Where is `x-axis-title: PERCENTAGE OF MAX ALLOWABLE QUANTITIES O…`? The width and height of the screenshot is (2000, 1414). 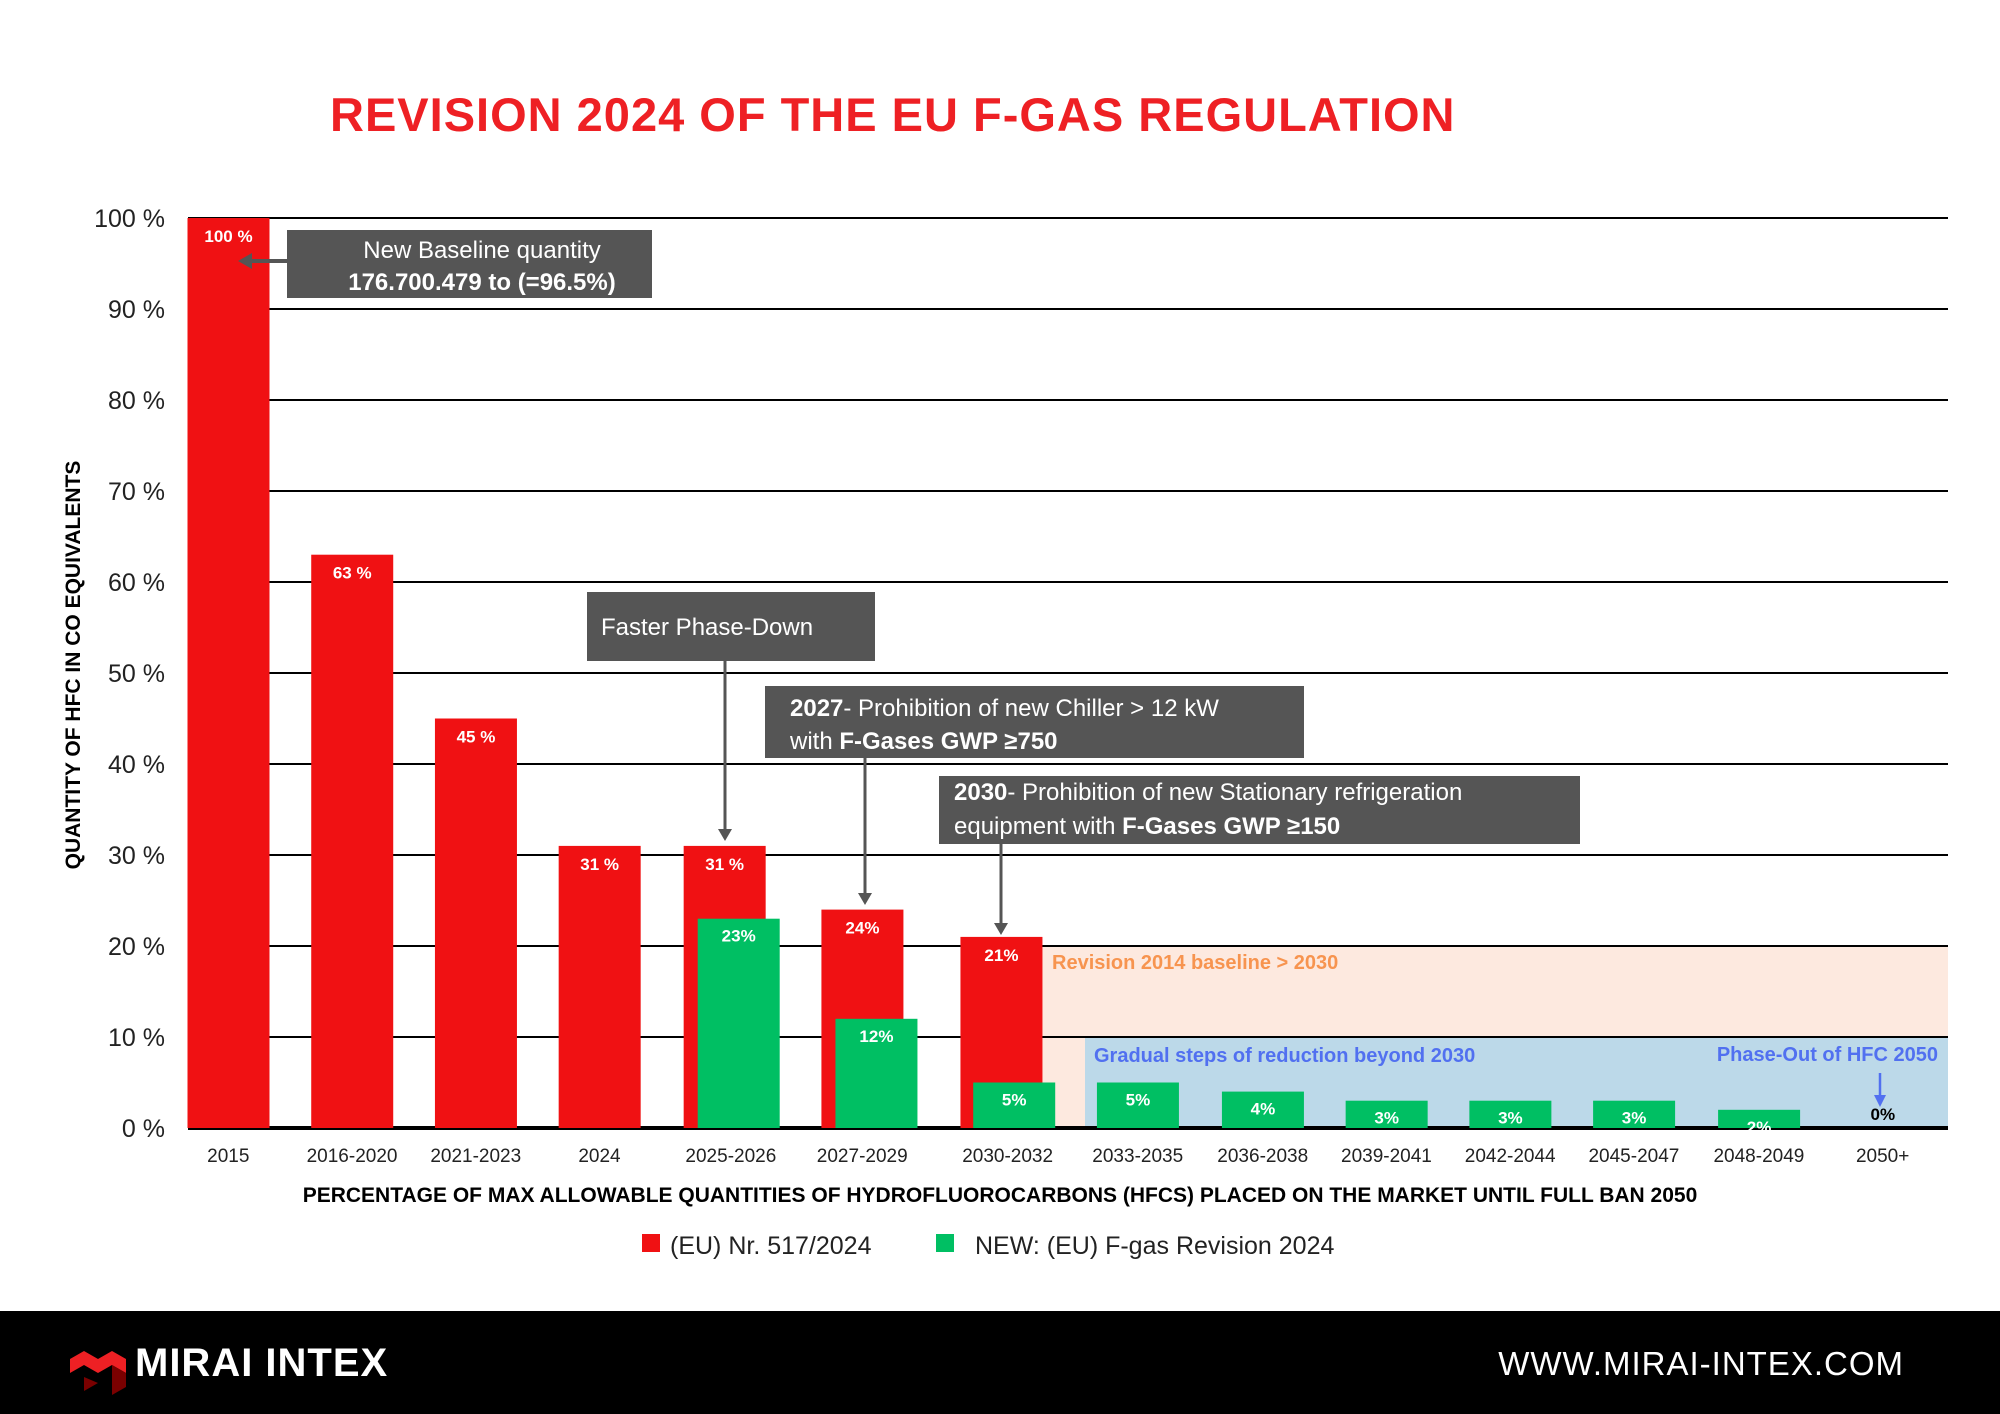
x-axis-title: PERCENTAGE OF MAX ALLOWABLE QUANTITIES O… is located at coordinates (1000, 1195).